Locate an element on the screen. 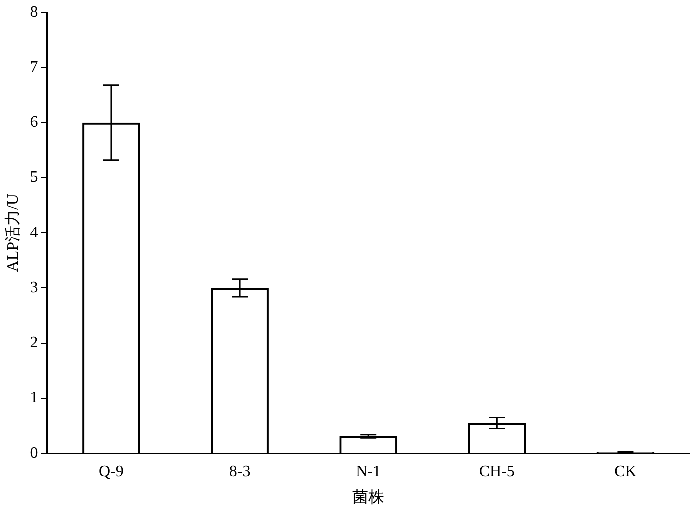 The image size is (700, 512). y-tick-label: 2 is located at coordinates (34, 343).